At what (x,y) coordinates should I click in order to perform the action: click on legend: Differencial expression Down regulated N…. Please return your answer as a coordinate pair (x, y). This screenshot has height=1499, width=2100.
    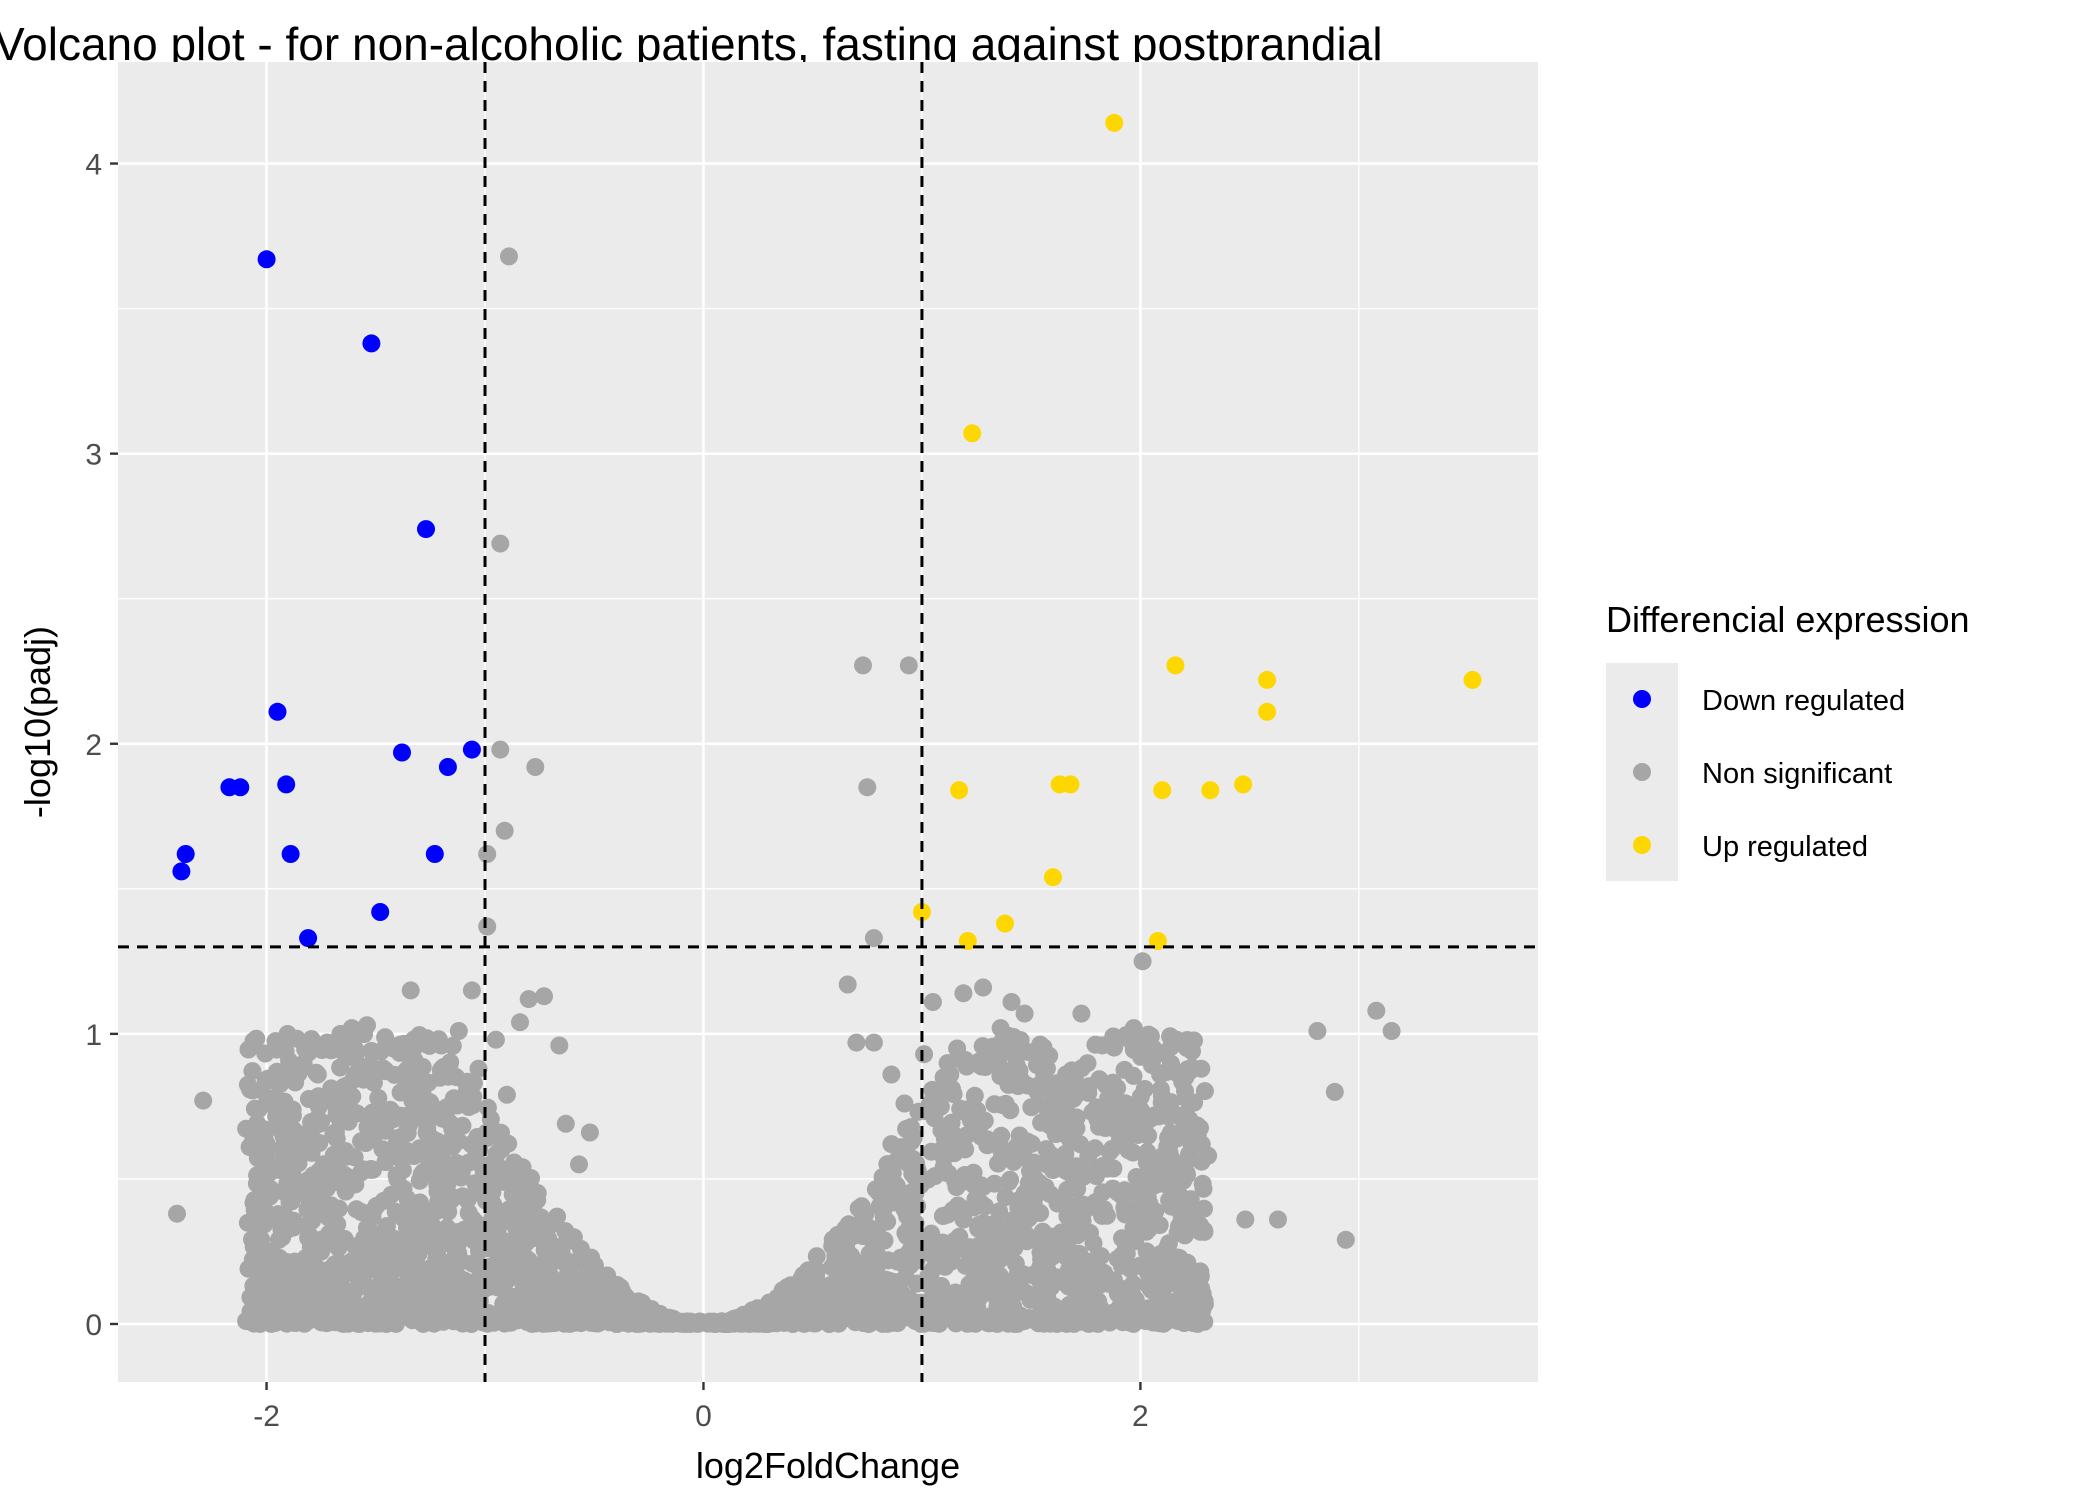
    Looking at the image, I should click on (1788, 740).